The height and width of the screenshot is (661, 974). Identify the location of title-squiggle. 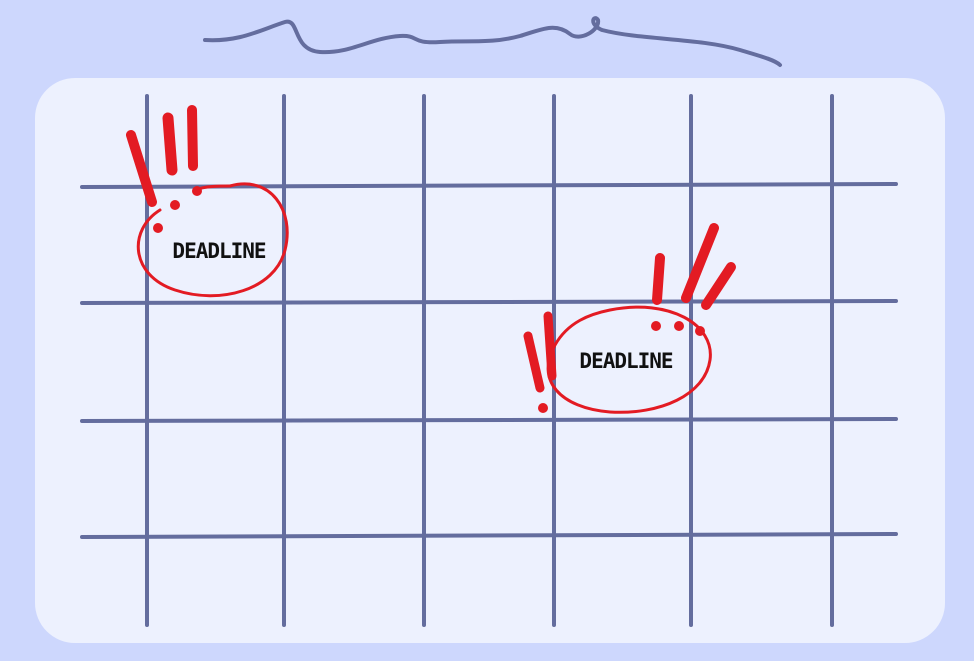
(492, 41).